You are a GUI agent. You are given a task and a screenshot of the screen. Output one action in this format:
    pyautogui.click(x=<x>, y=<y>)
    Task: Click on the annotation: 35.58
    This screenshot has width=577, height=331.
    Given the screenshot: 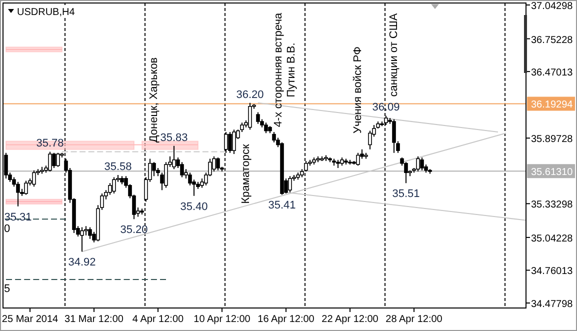 What is the action you would take?
    pyautogui.click(x=118, y=166)
    